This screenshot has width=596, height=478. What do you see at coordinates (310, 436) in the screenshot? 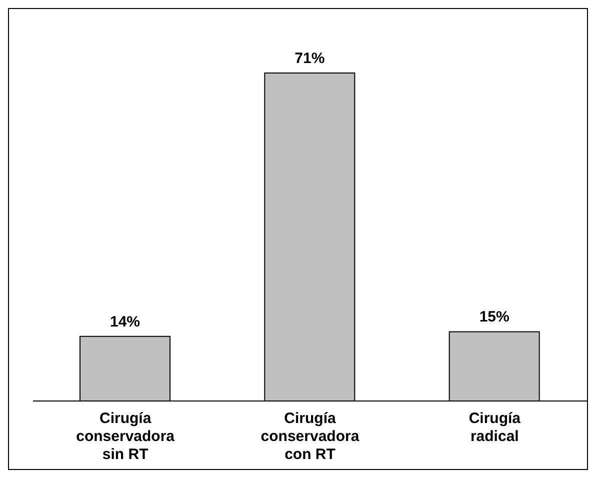
I see `x-tick-label: Cirugía conservadora con RT` at bounding box center [310, 436].